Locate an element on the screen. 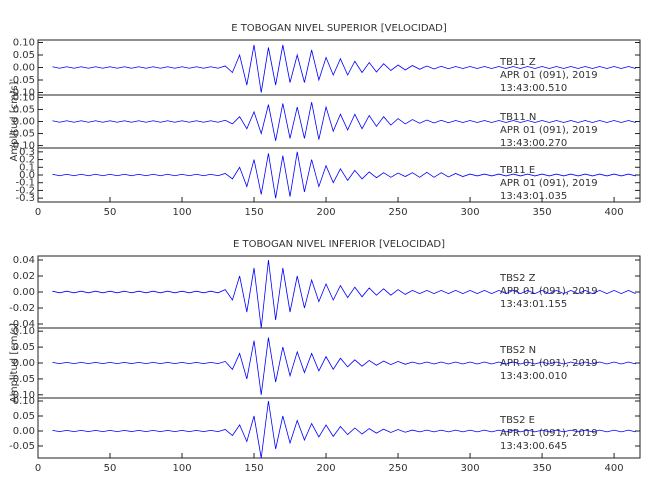 The image size is (650, 500). y-tick-label: -0.02 is located at coordinates (22, 308).